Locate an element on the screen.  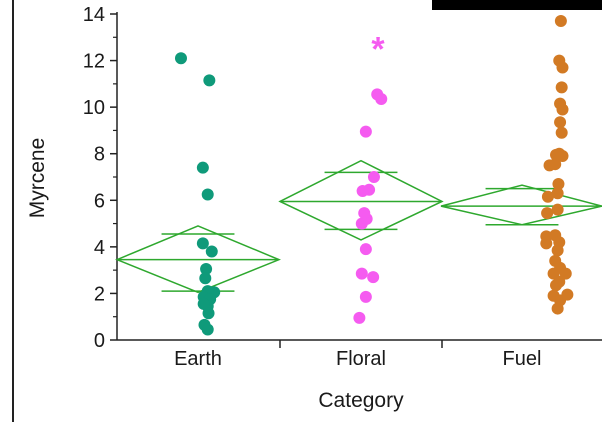
x-tick-label-fuel: Fuel is located at coordinates (522, 359).